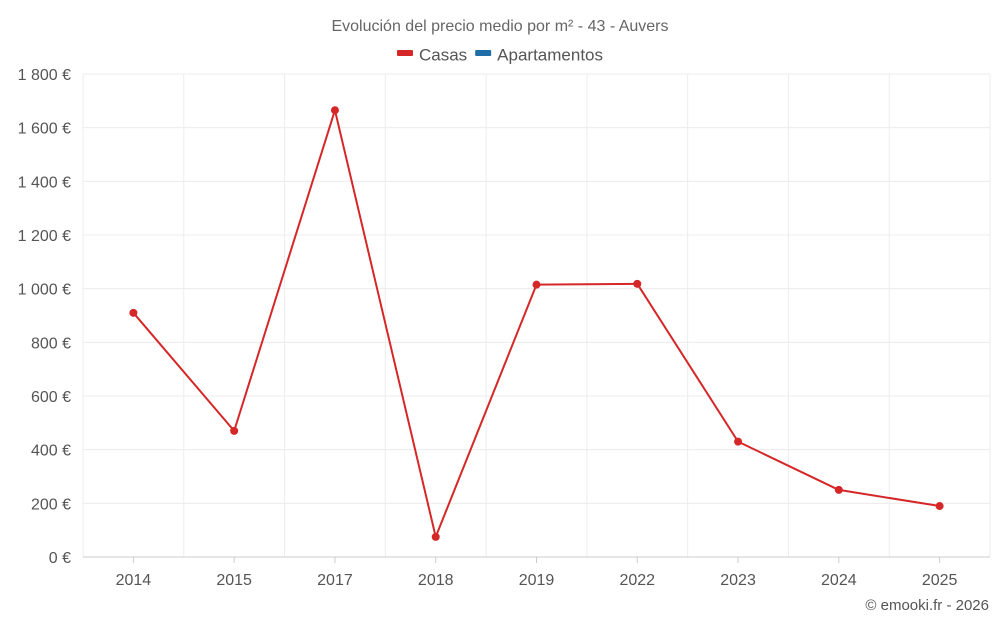 The image size is (1000, 625). I want to click on y-tick-label: 1 200 €, so click(44, 236).